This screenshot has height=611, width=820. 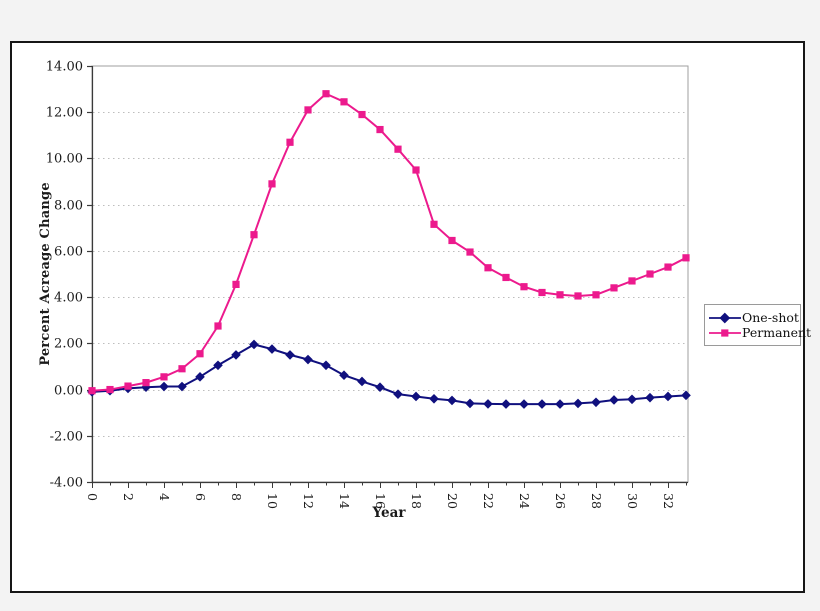 What do you see at coordinates (68, 298) in the screenshot?
I see `y-tick-label: 4.00` at bounding box center [68, 298].